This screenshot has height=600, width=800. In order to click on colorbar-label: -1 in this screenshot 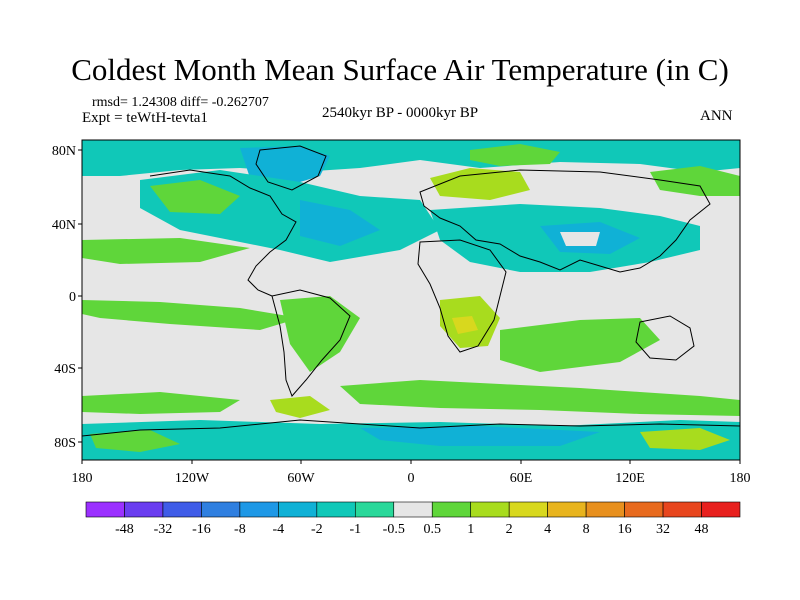, I will do `click(355, 529)`.